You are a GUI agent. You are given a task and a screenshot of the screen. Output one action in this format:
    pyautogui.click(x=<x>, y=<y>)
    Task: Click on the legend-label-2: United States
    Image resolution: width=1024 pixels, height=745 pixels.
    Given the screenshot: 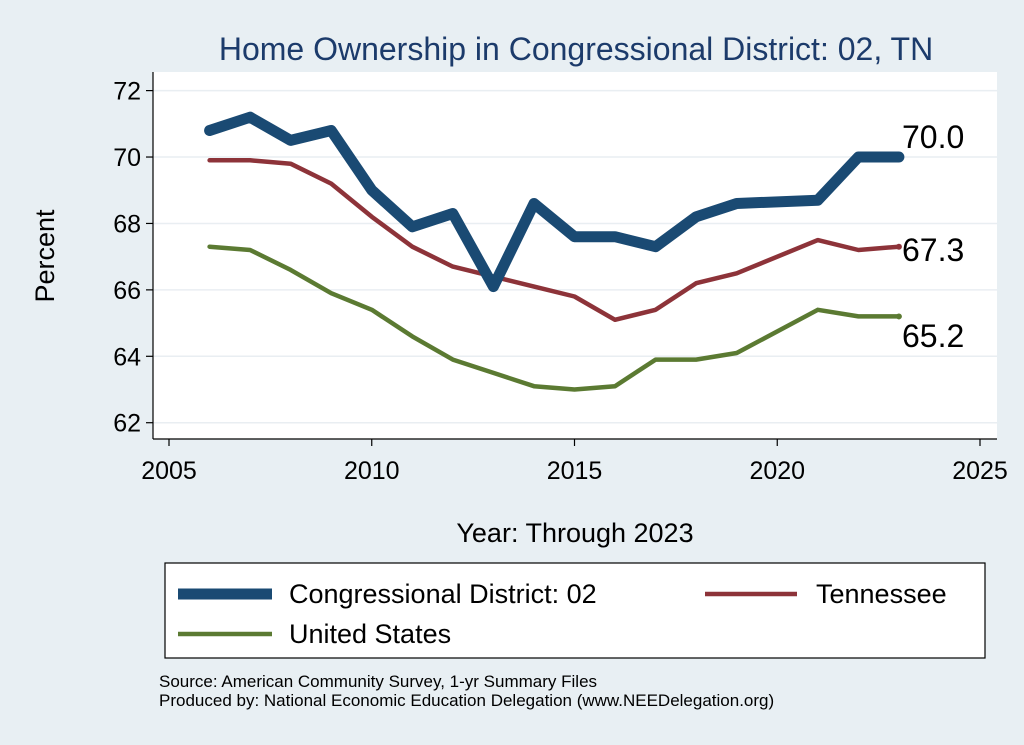 What is the action you would take?
    pyautogui.click(x=370, y=634)
    